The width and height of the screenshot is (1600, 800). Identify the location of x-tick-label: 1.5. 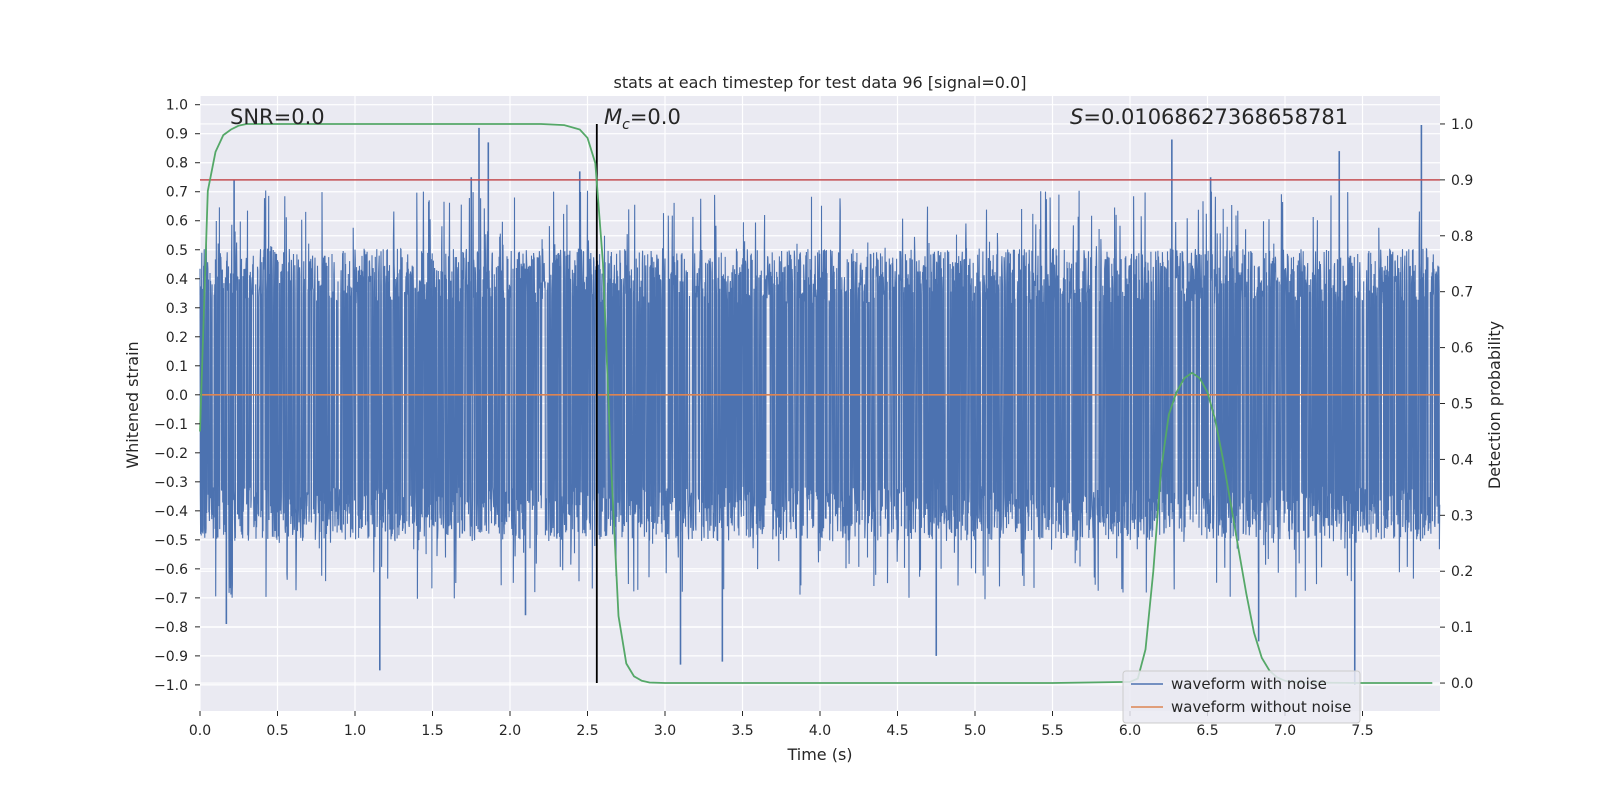
(432, 731).